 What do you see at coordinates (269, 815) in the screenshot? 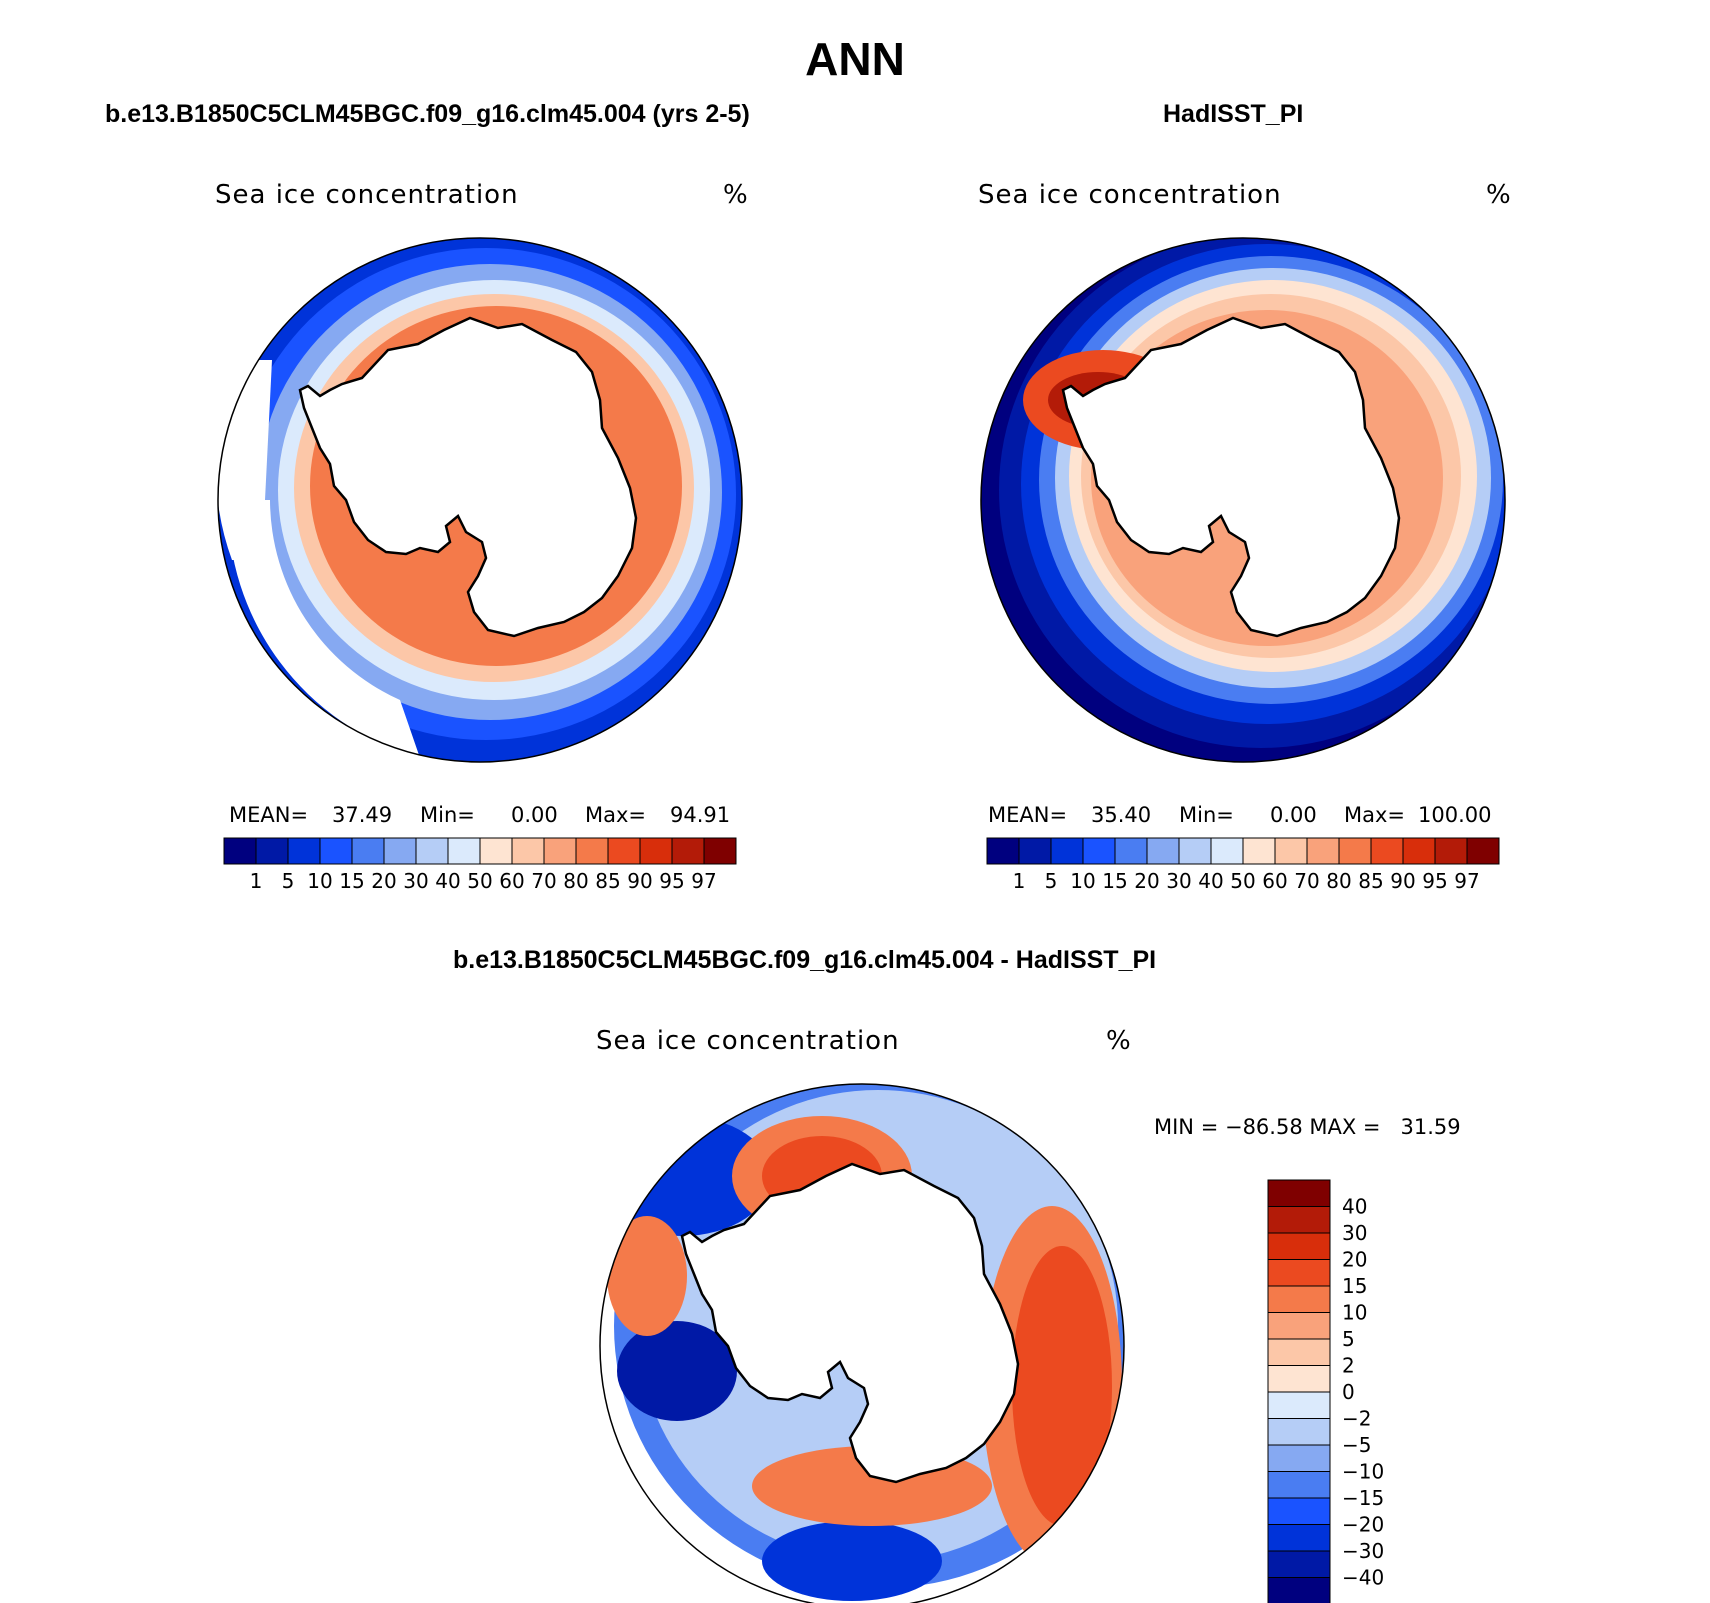
I see `panel-1-mean-label: MEAN=` at bounding box center [269, 815].